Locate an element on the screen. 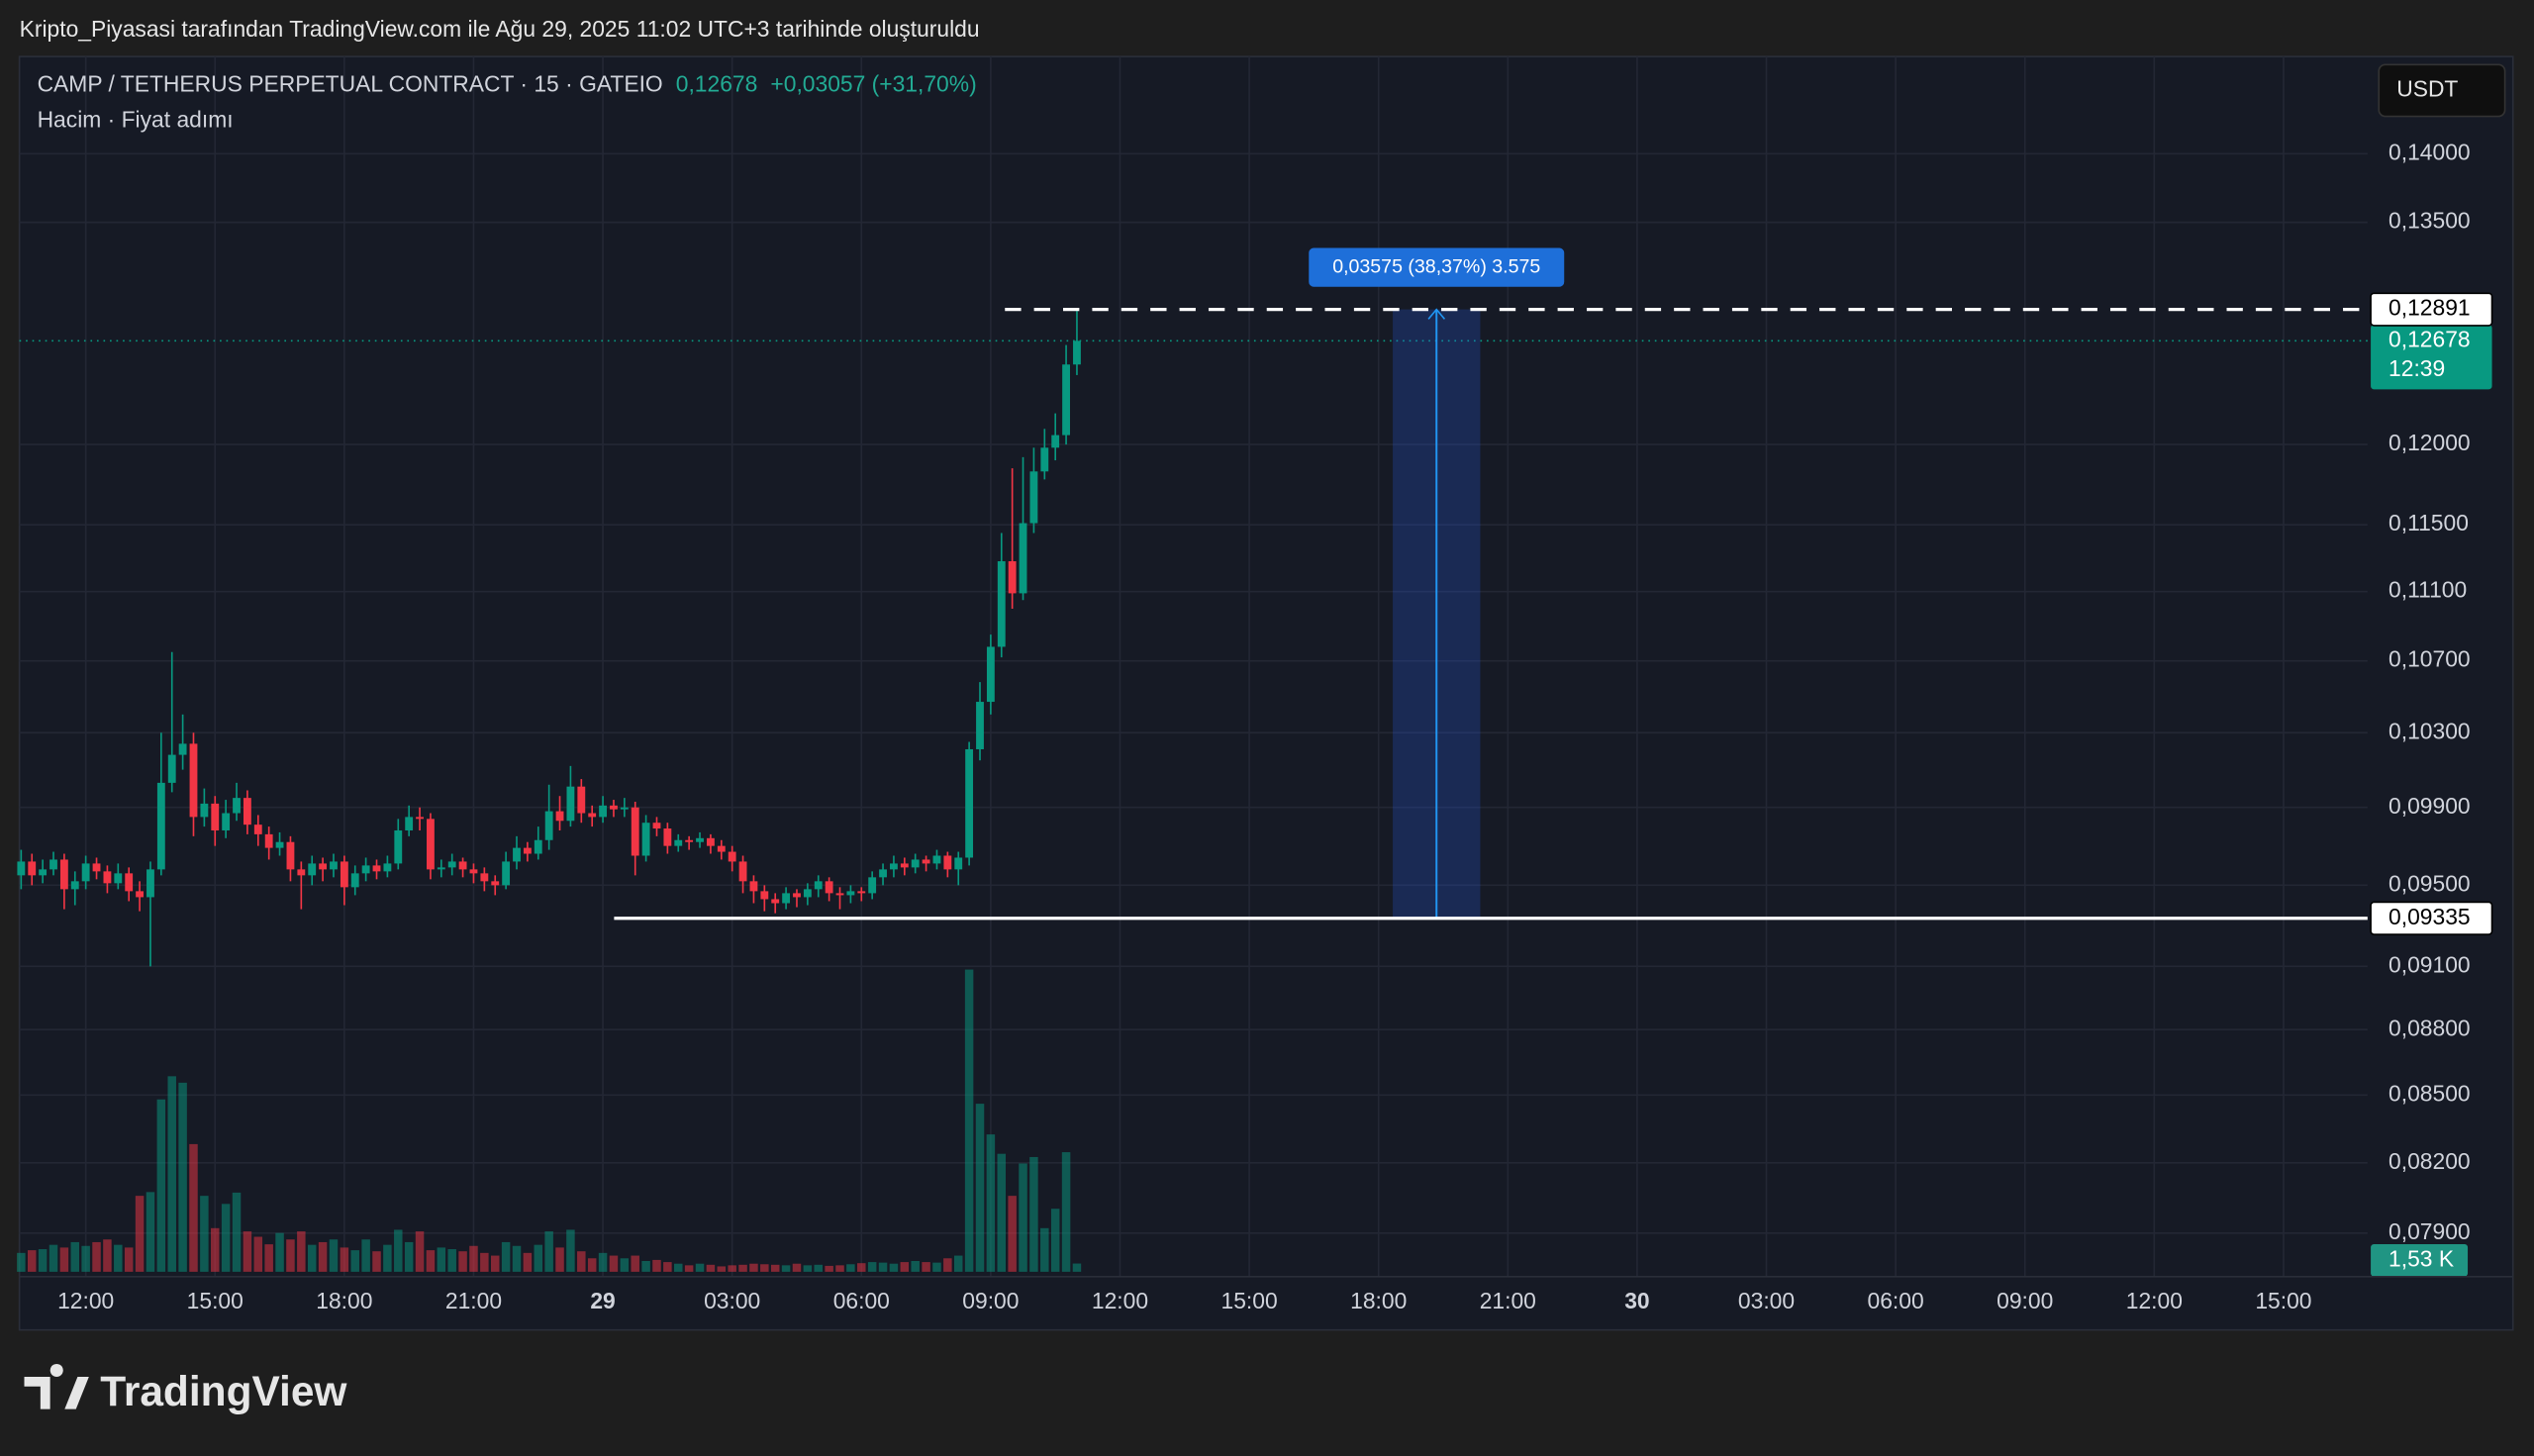 The height and width of the screenshot is (1456, 2534). y-tick-label: 0,14000 is located at coordinates (2429, 151).